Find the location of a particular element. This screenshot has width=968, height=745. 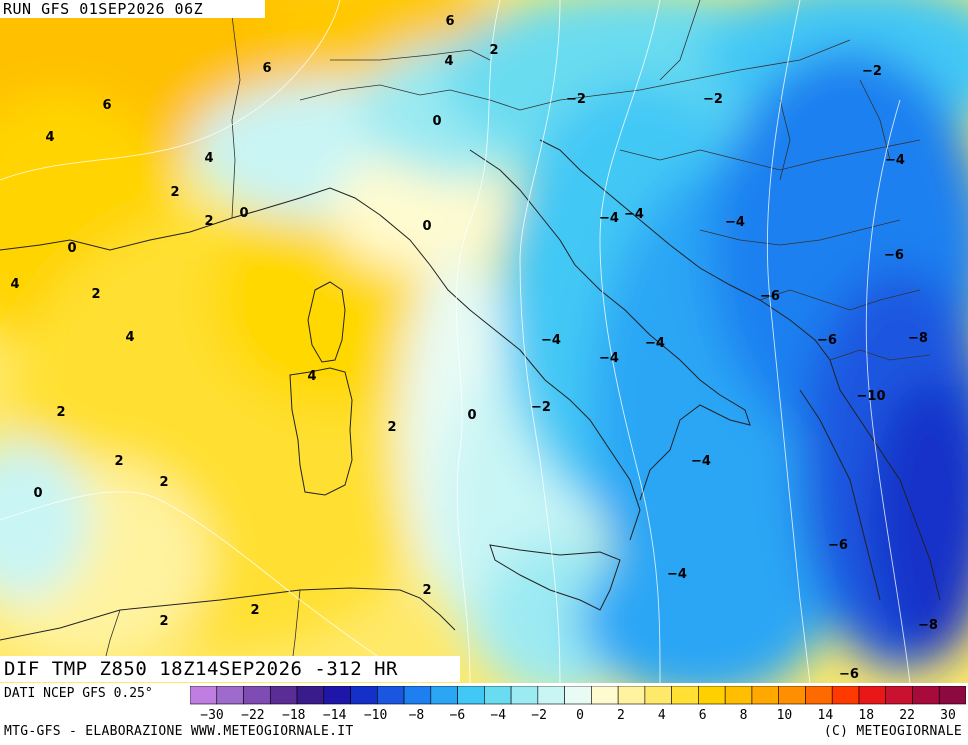

footer-copyright: (C) METEOGIORNALE is located at coordinates (892, 731).